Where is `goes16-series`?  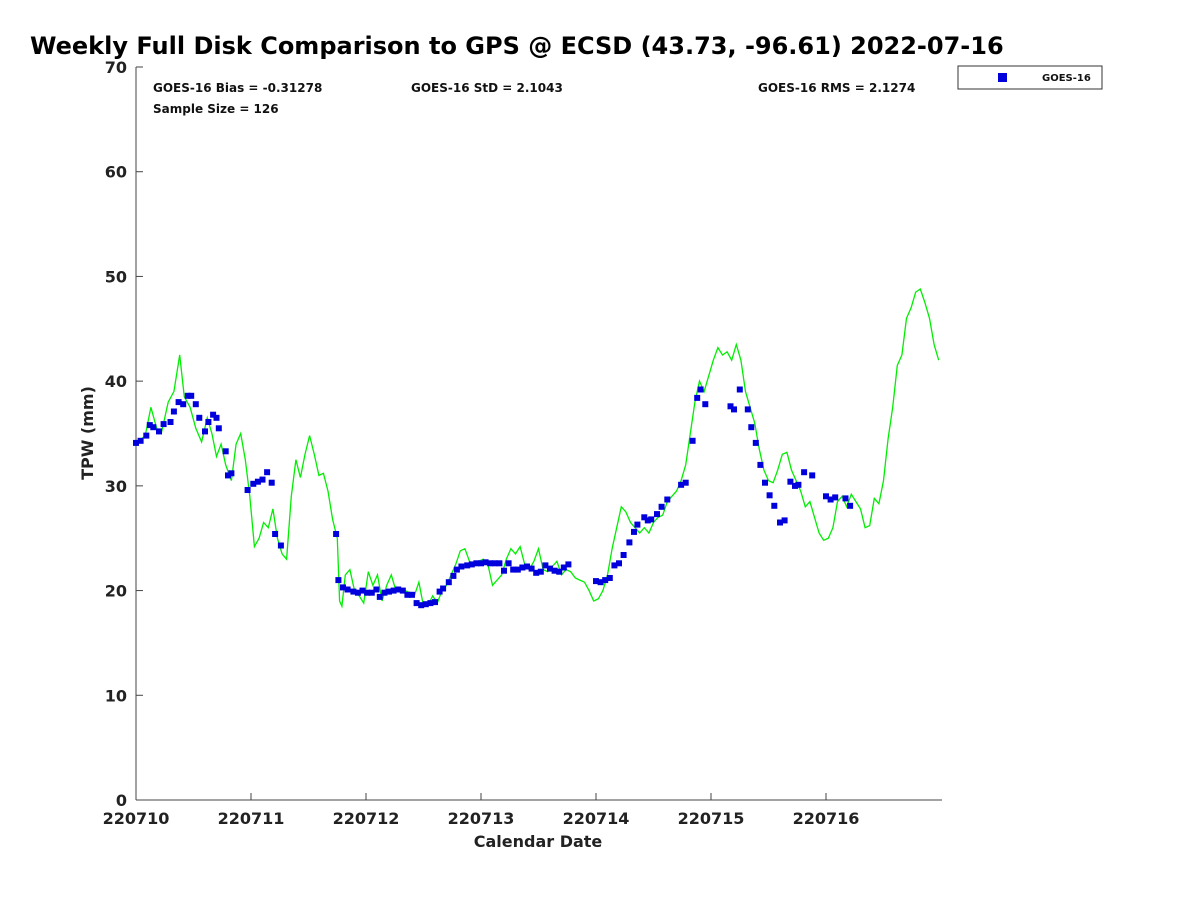 goes16-series is located at coordinates (493, 497).